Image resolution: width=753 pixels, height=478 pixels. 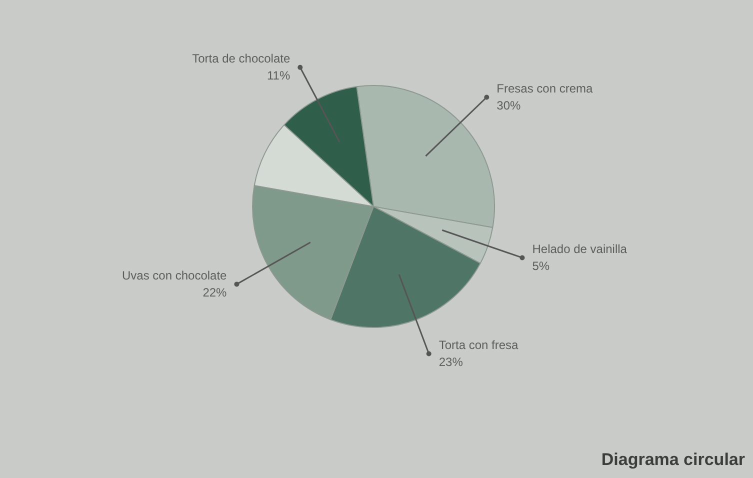 I want to click on slice-label: Fresas con crema, so click(x=545, y=89).